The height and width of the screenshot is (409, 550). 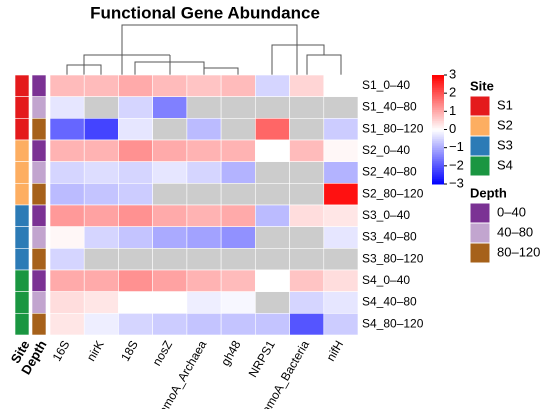 What do you see at coordinates (129, 350) in the screenshot?
I see `column-label: 18S` at bounding box center [129, 350].